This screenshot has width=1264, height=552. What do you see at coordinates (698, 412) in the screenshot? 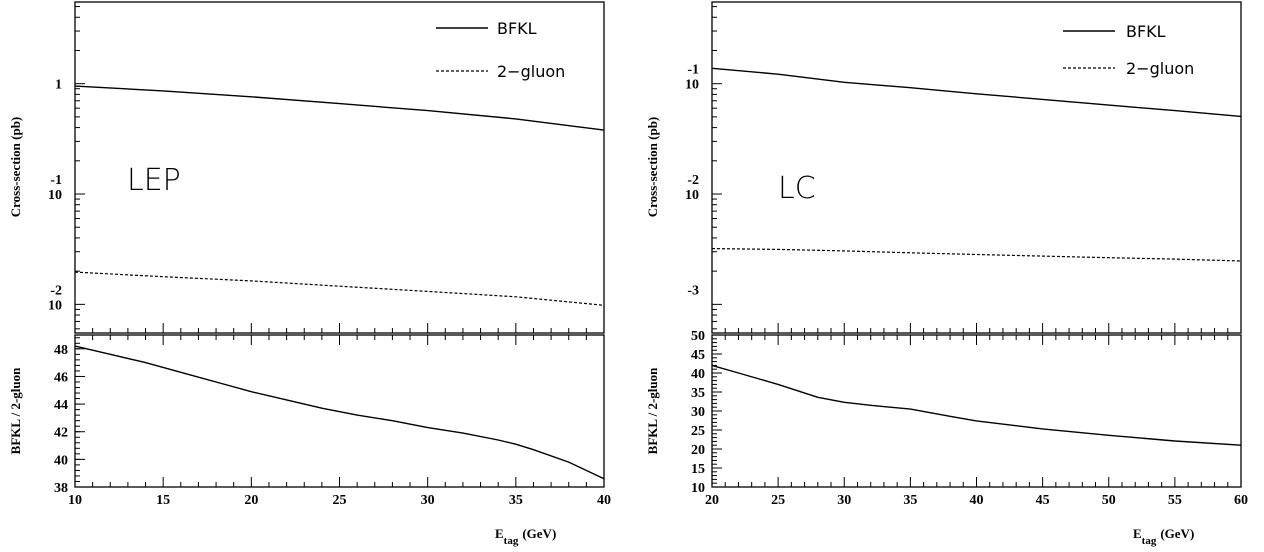
I see `y-tick-label: 30` at bounding box center [698, 412].